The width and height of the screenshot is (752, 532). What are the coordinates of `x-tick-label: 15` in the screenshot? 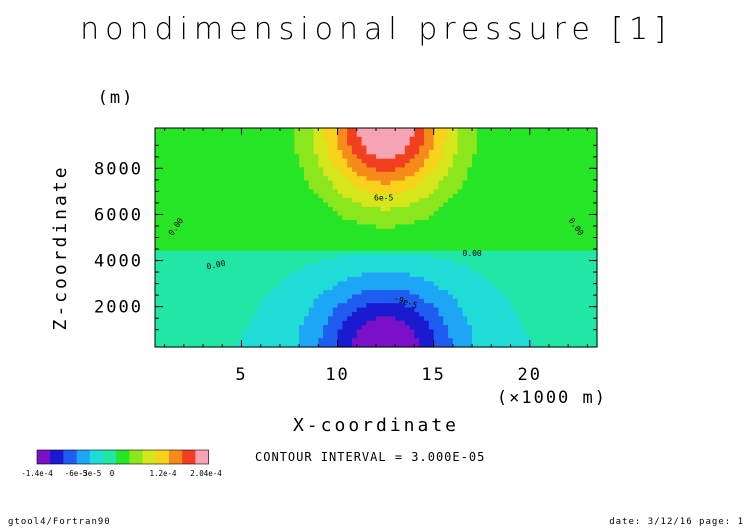 It's located at (433, 375).